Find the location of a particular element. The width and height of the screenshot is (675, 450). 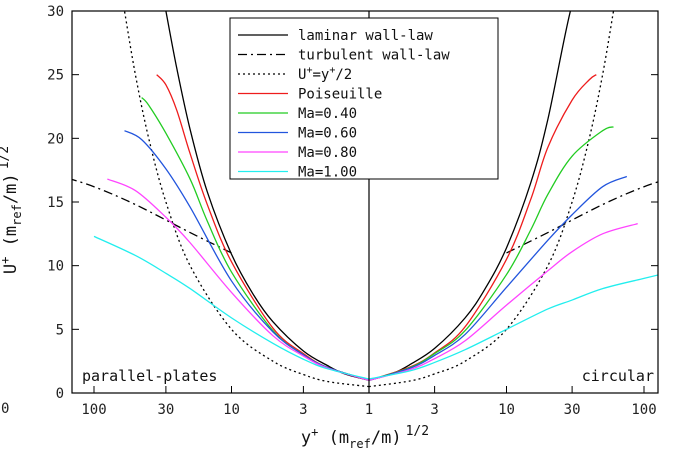

legend-label-poiseuille: Poiseuille is located at coordinates (340, 95).